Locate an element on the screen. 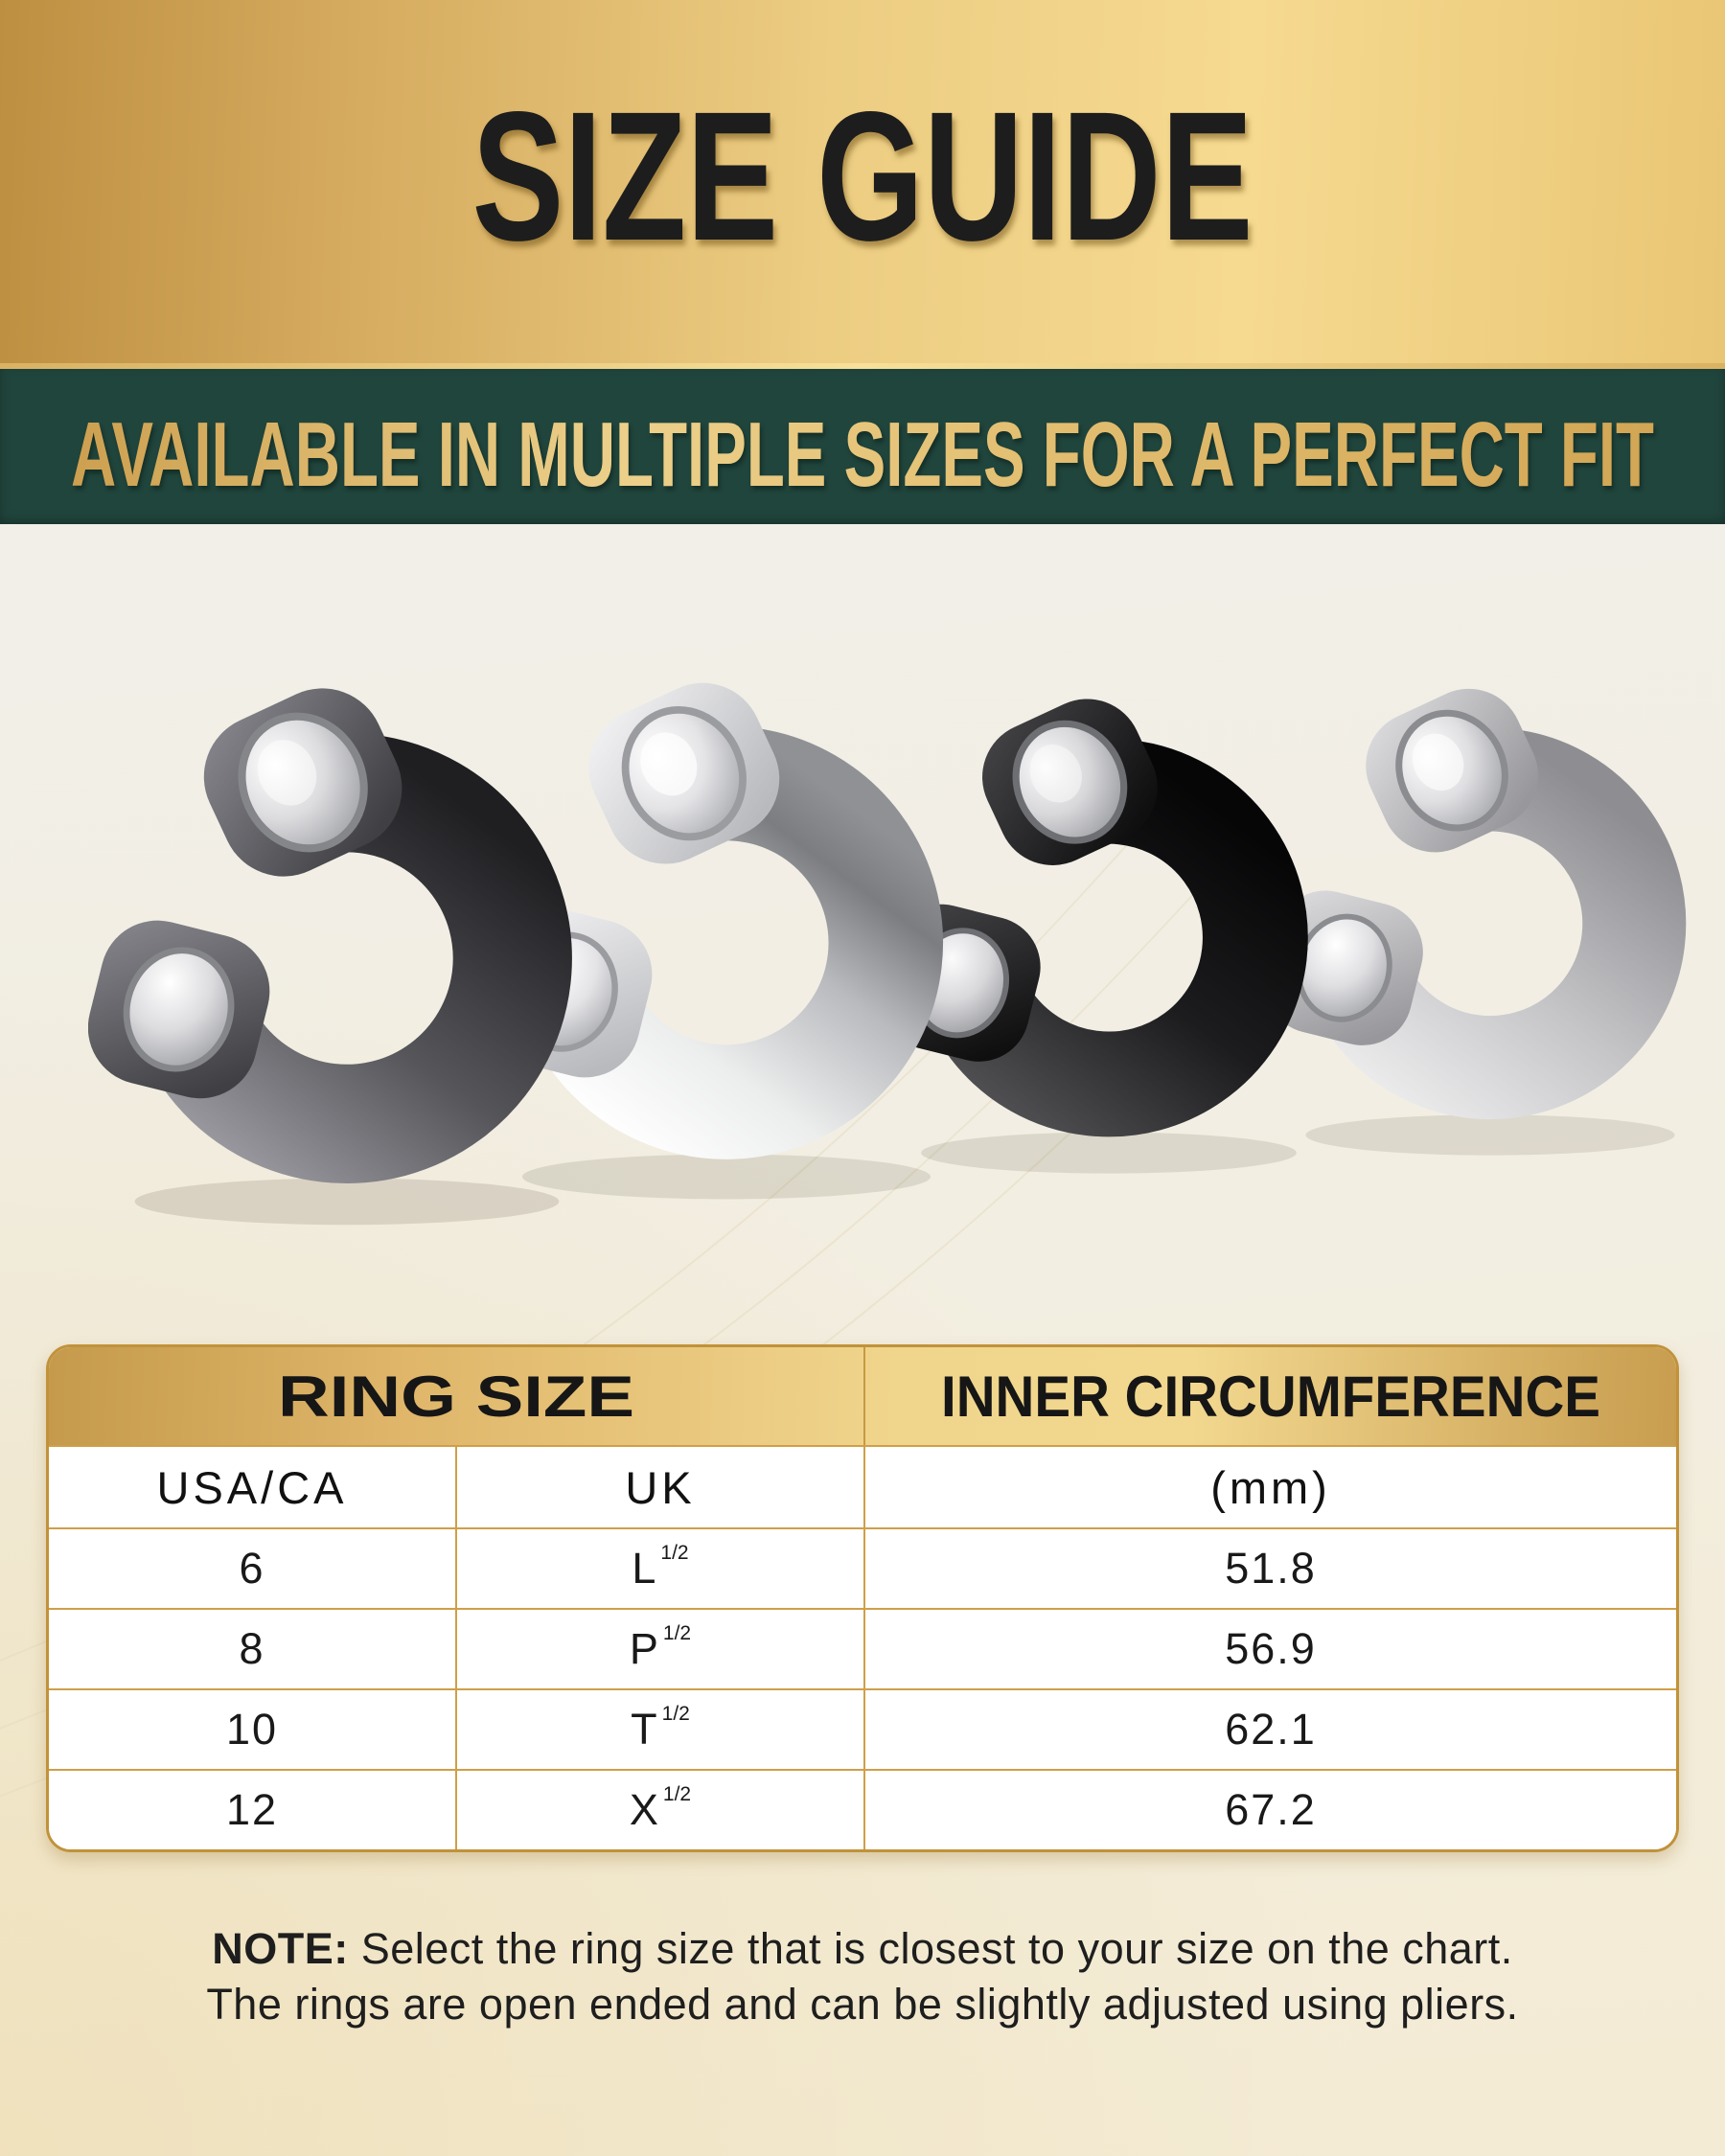  group-header-ring-size: RING SIZE is located at coordinates (457, 1396).